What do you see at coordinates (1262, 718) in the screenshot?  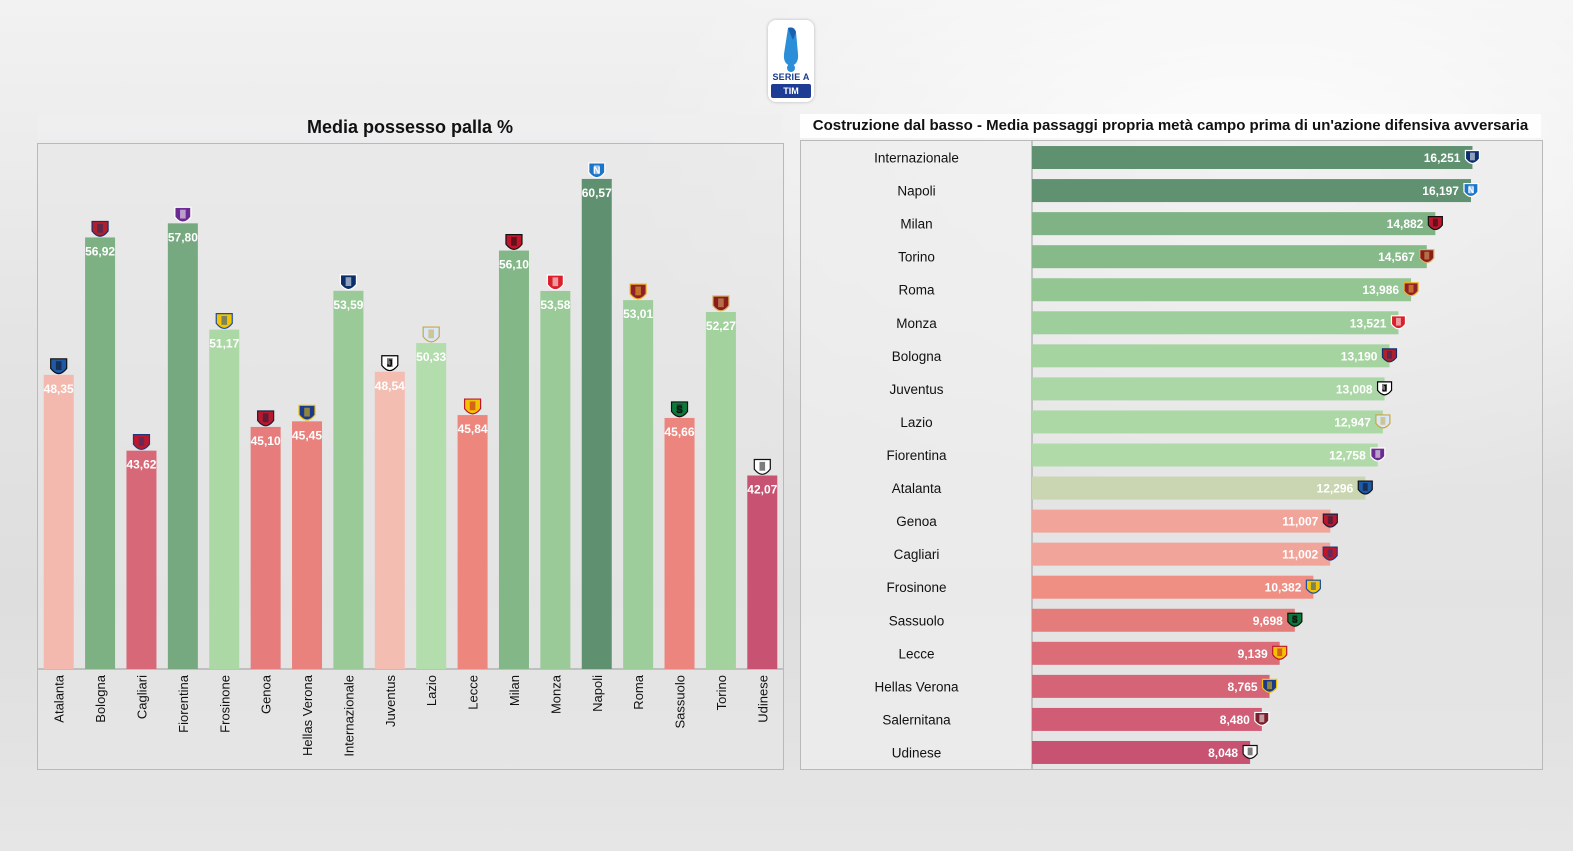 I see `buildup-salernitana-badge-icon` at bounding box center [1262, 718].